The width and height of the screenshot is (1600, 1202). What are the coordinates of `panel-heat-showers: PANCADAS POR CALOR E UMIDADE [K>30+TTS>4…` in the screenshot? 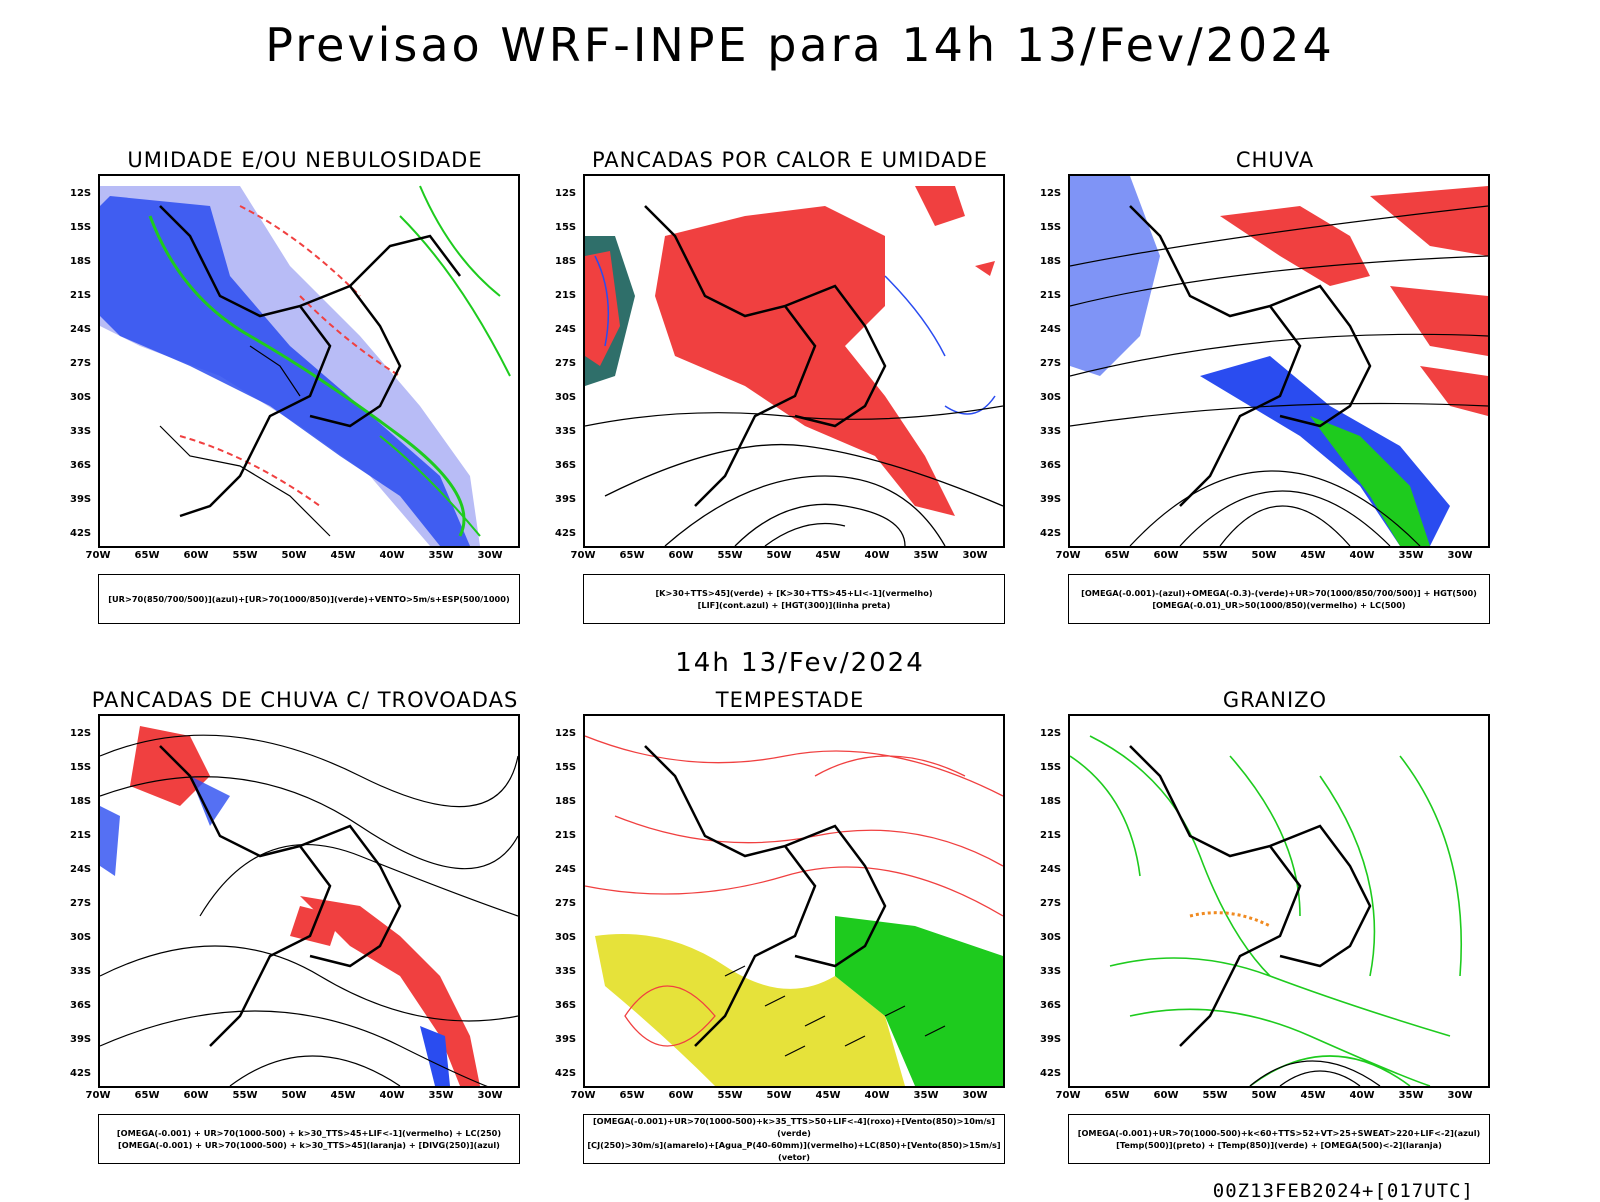 It's located at (790, 398).